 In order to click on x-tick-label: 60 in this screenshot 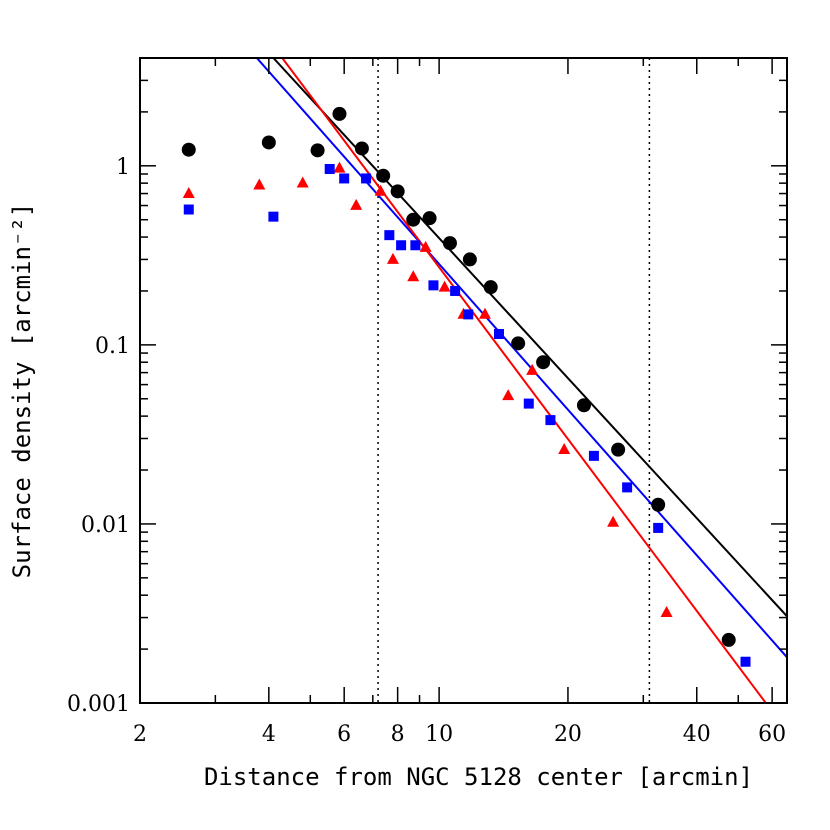, I will do `click(772, 734)`.